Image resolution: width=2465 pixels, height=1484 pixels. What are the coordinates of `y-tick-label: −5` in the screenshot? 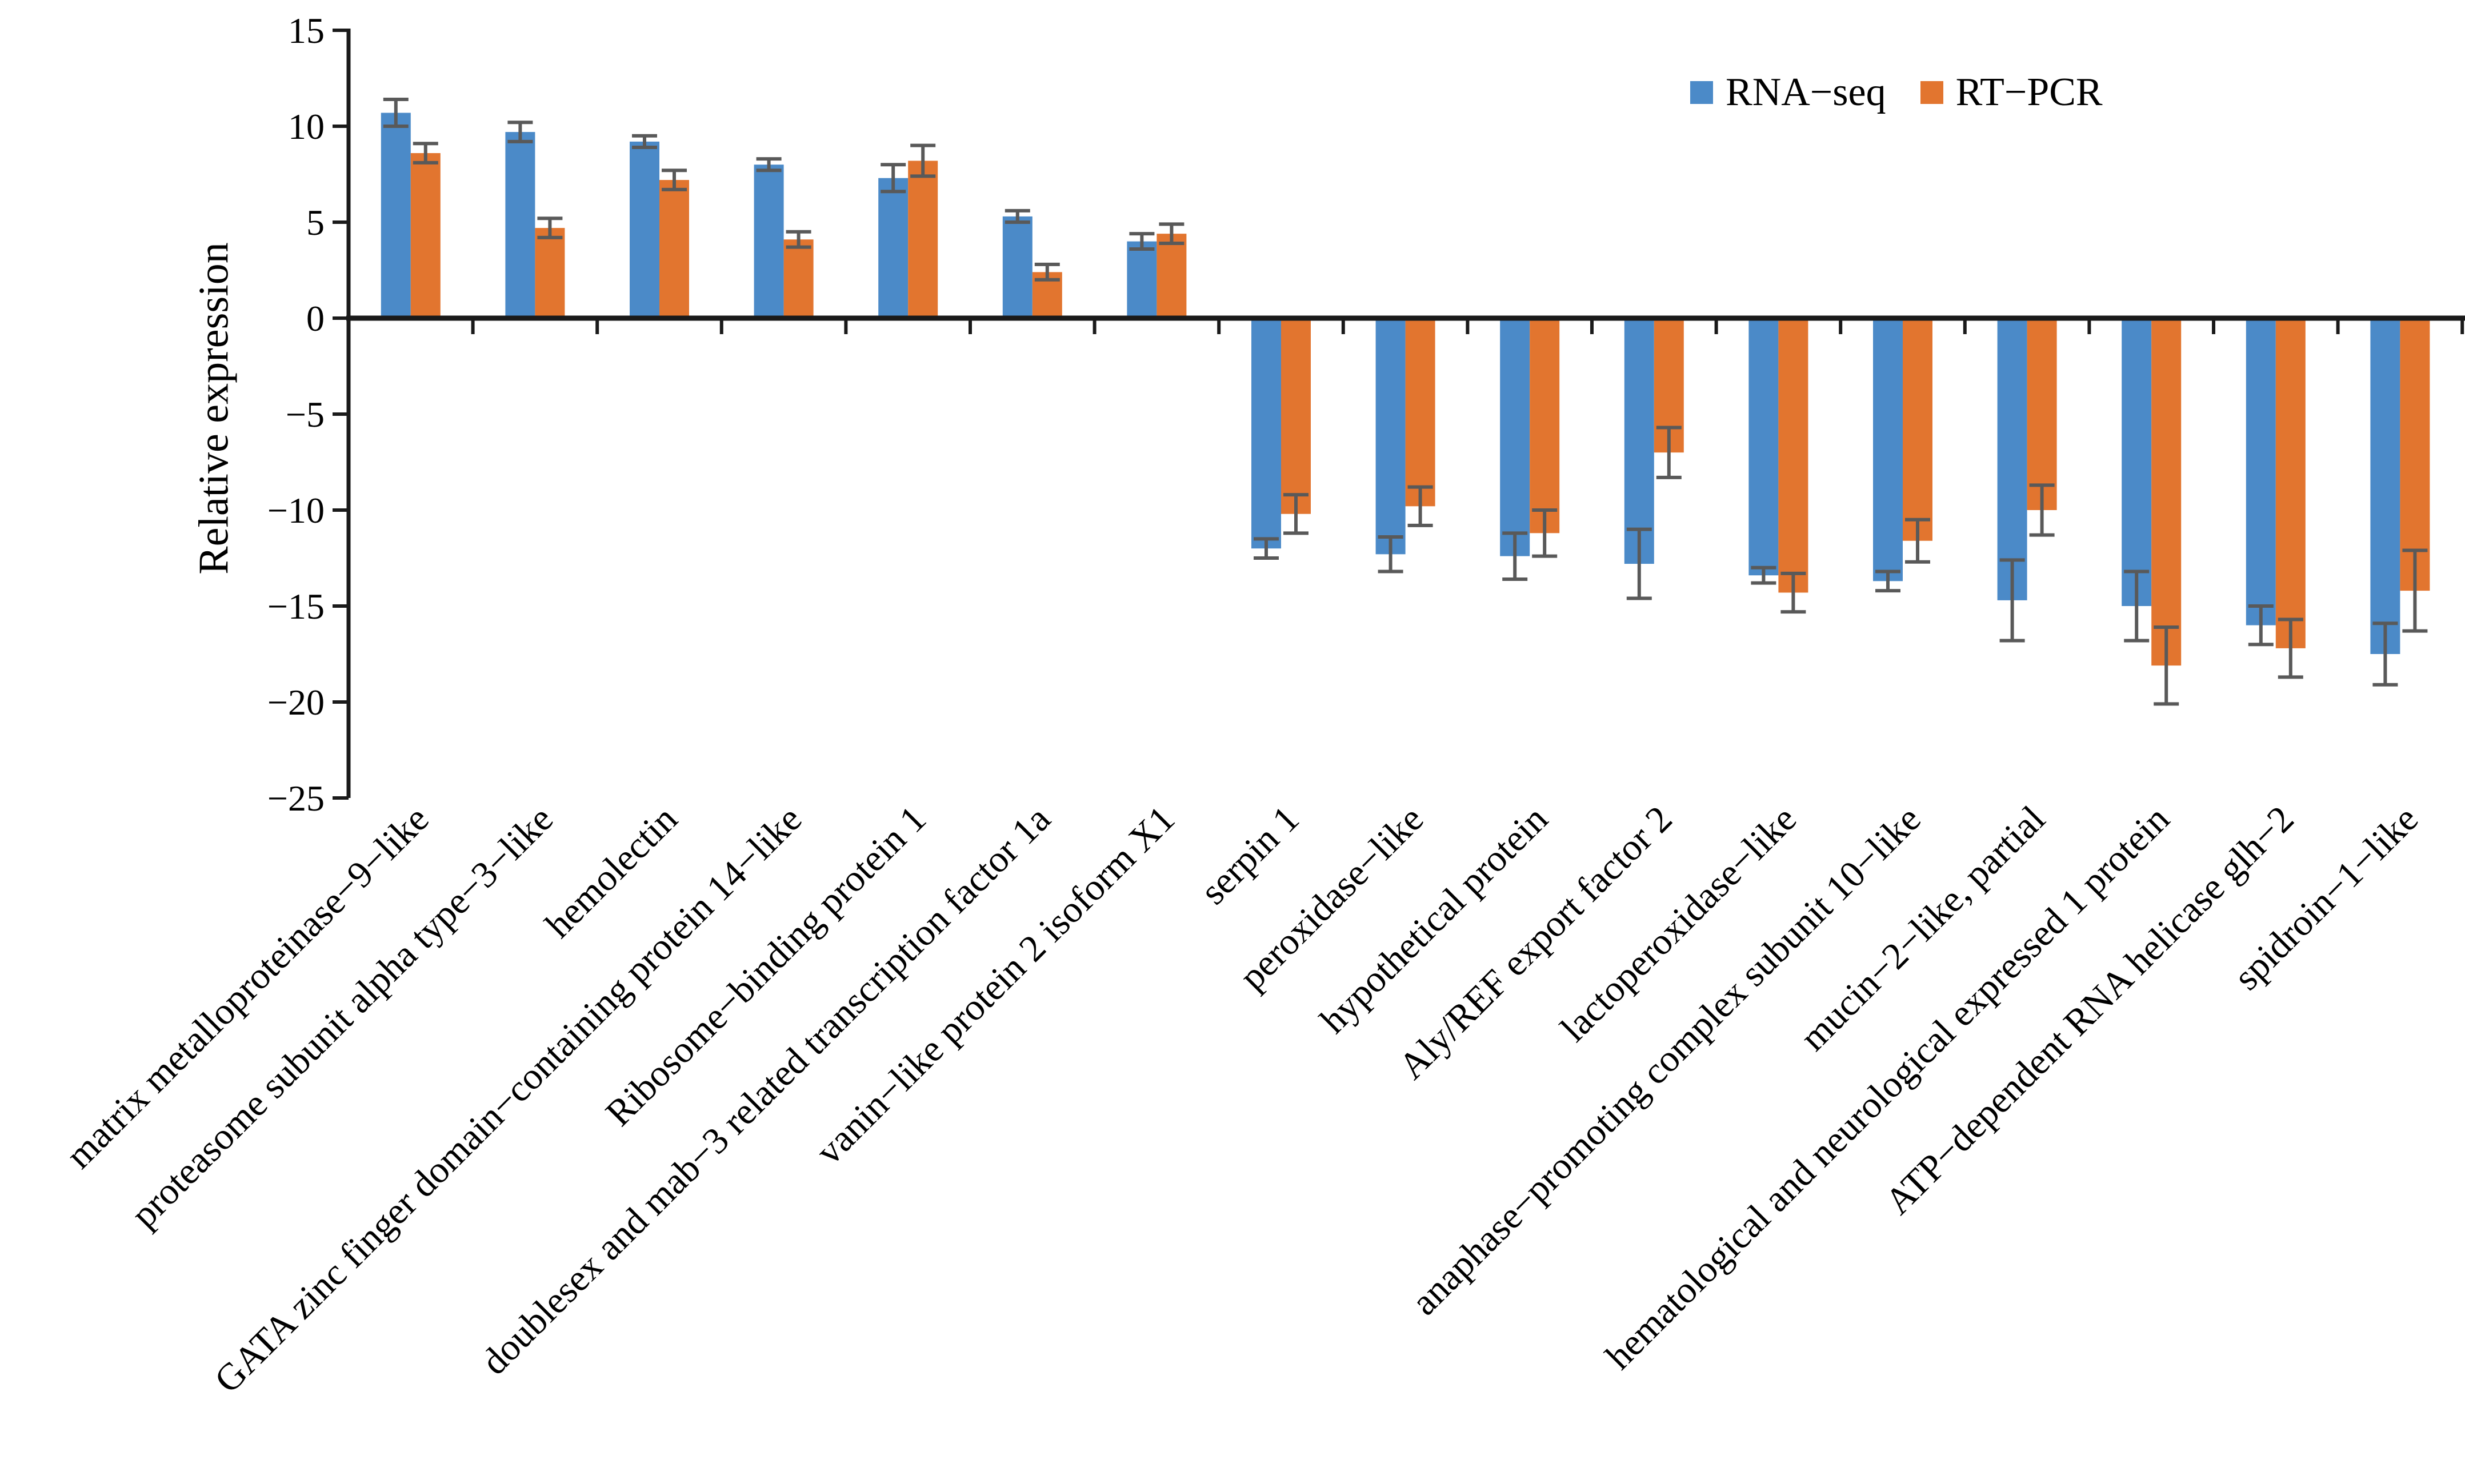 It's located at (305, 414).